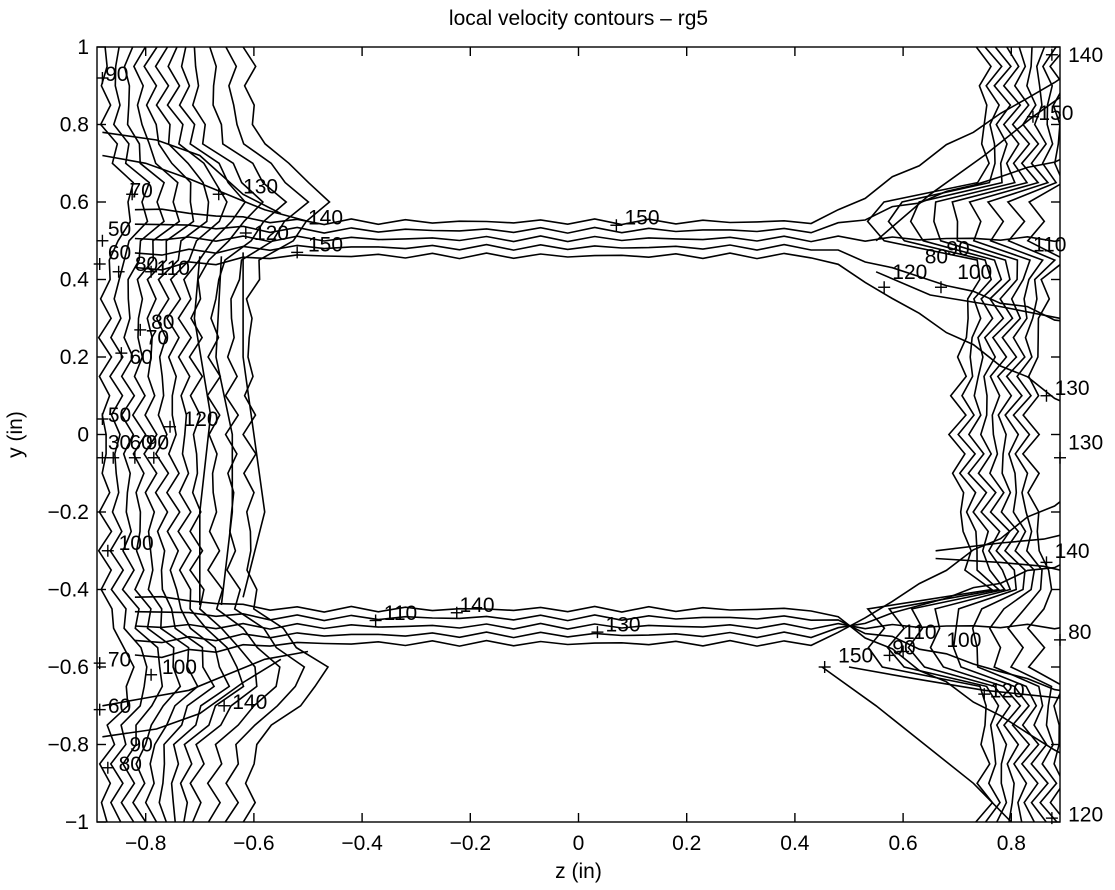 This screenshot has height=890, width=1115. What do you see at coordinates (145, 843) in the screenshot?
I see `x-tick-label: −0.8` at bounding box center [145, 843].